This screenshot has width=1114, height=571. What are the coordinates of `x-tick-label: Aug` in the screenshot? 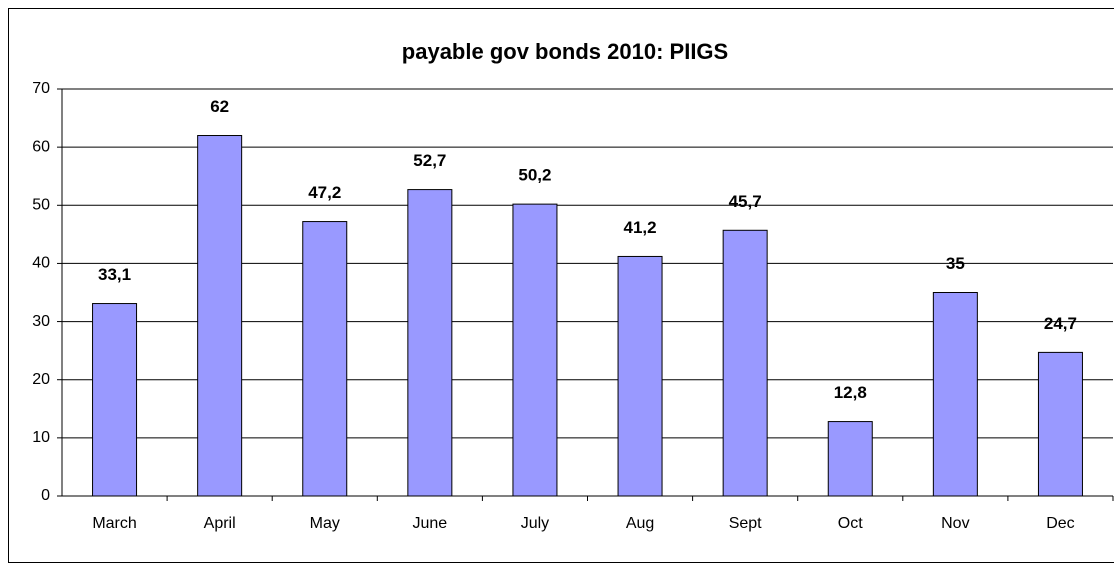 It's located at (640, 523).